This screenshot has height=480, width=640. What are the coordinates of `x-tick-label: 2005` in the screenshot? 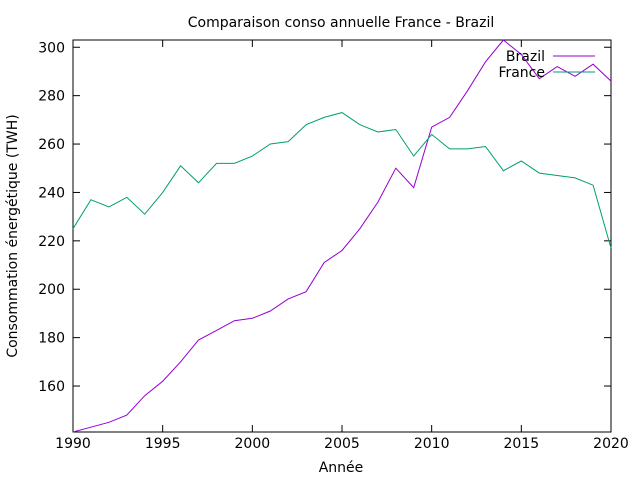 It's located at (342, 444).